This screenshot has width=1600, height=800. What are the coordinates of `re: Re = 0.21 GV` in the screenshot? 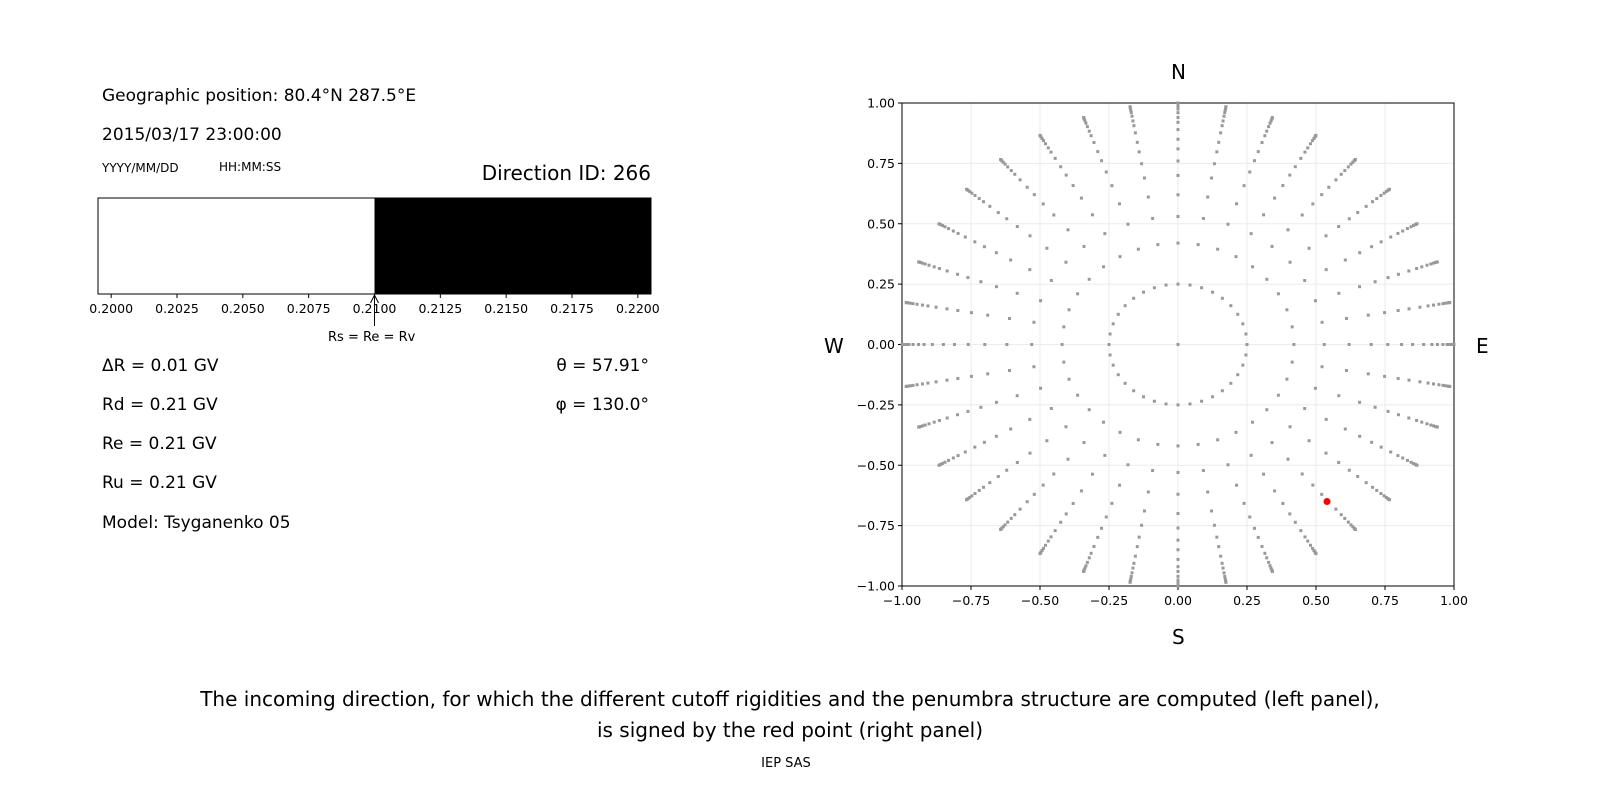 It's located at (159, 444).